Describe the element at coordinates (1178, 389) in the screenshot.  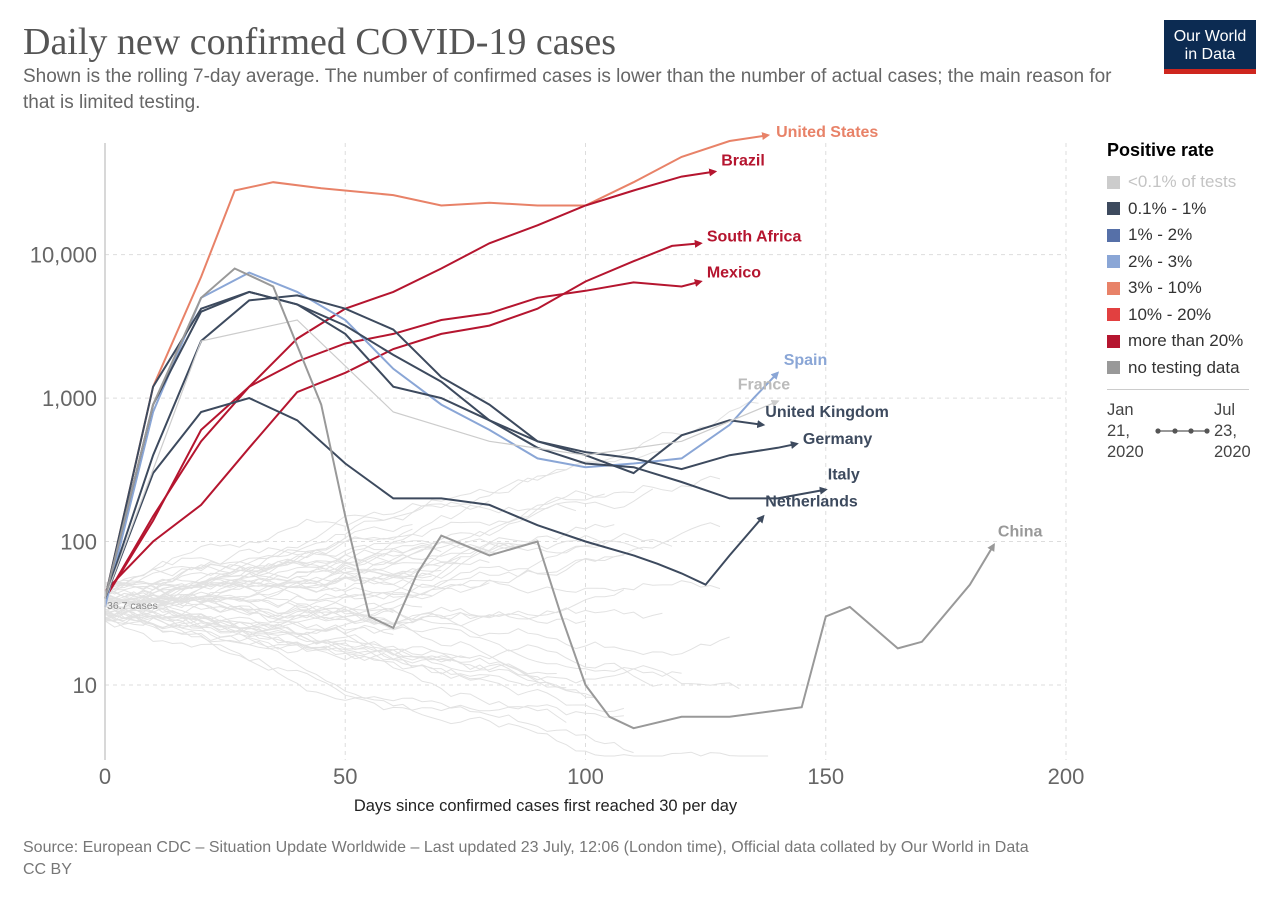
I see `legend-divider` at that location.